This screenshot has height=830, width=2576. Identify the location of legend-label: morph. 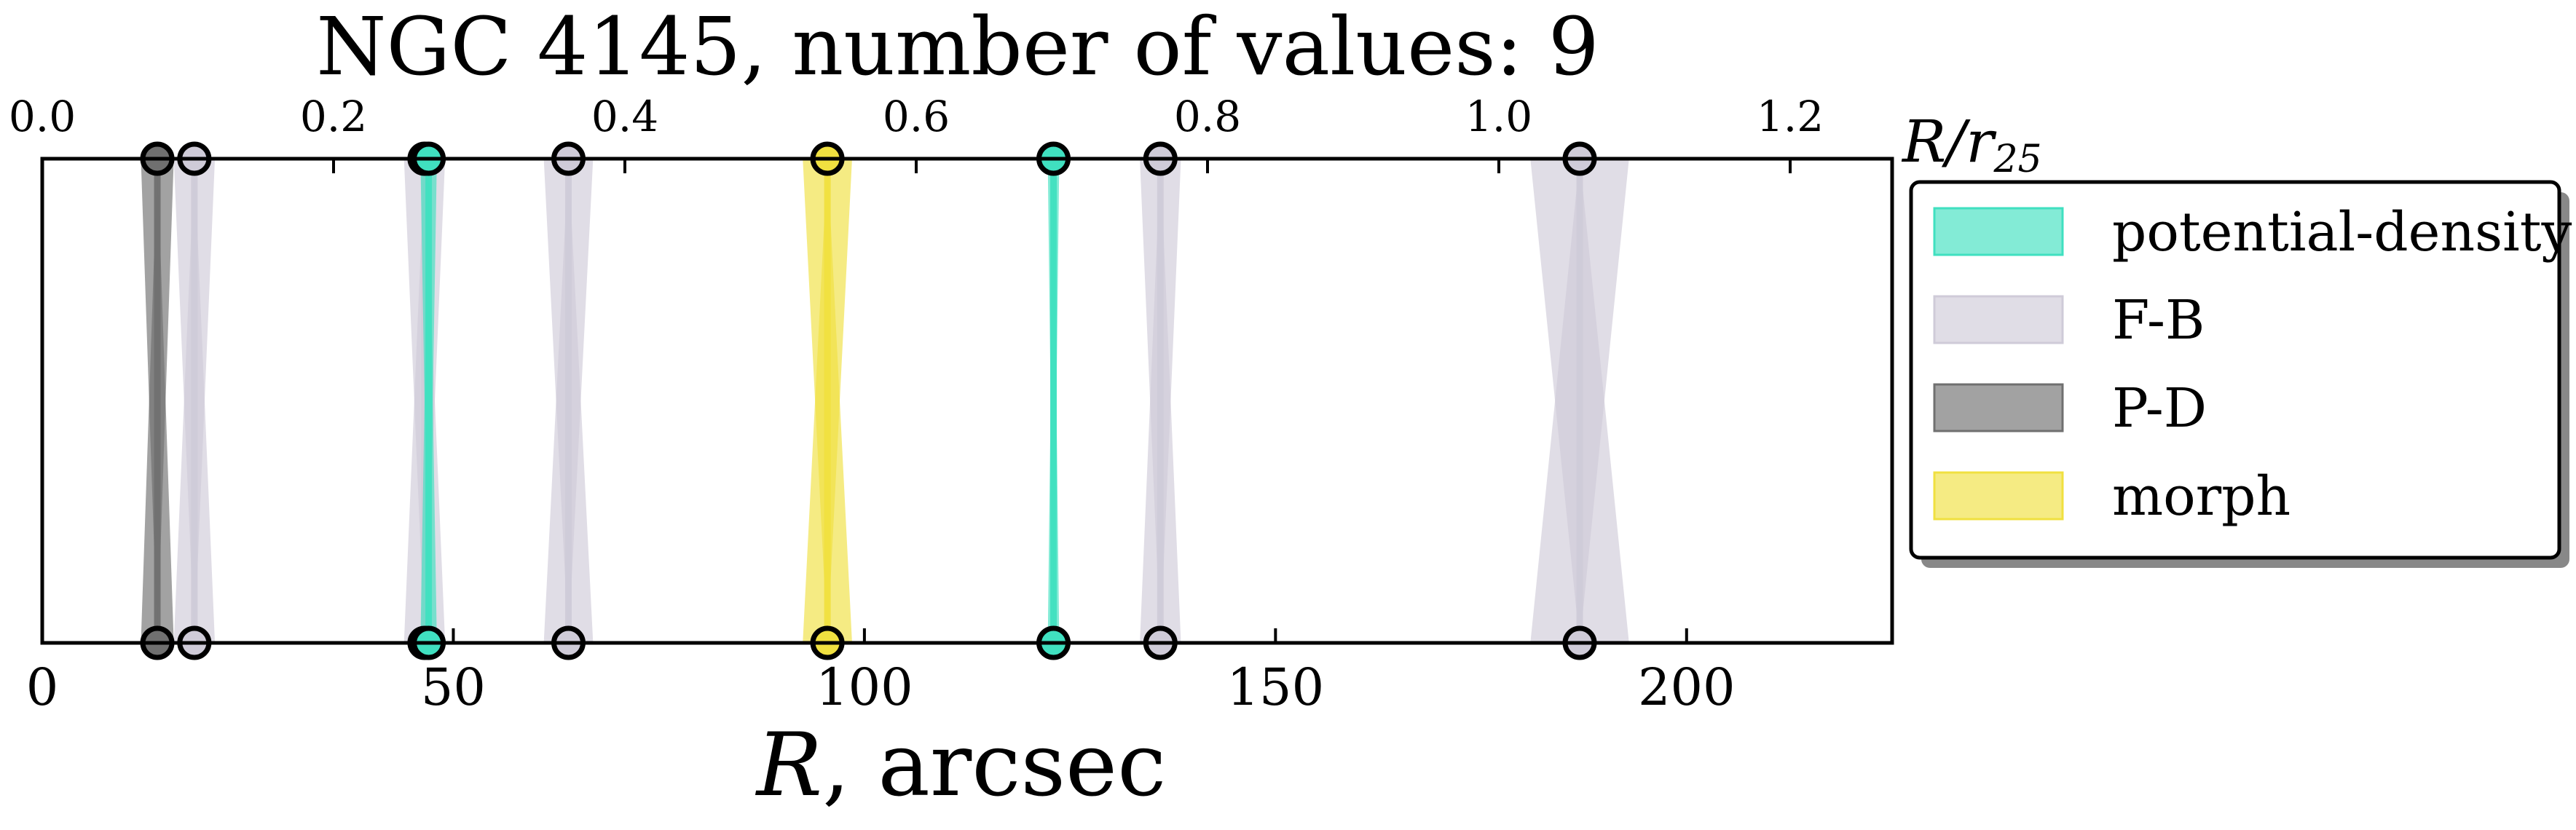
(2201, 496).